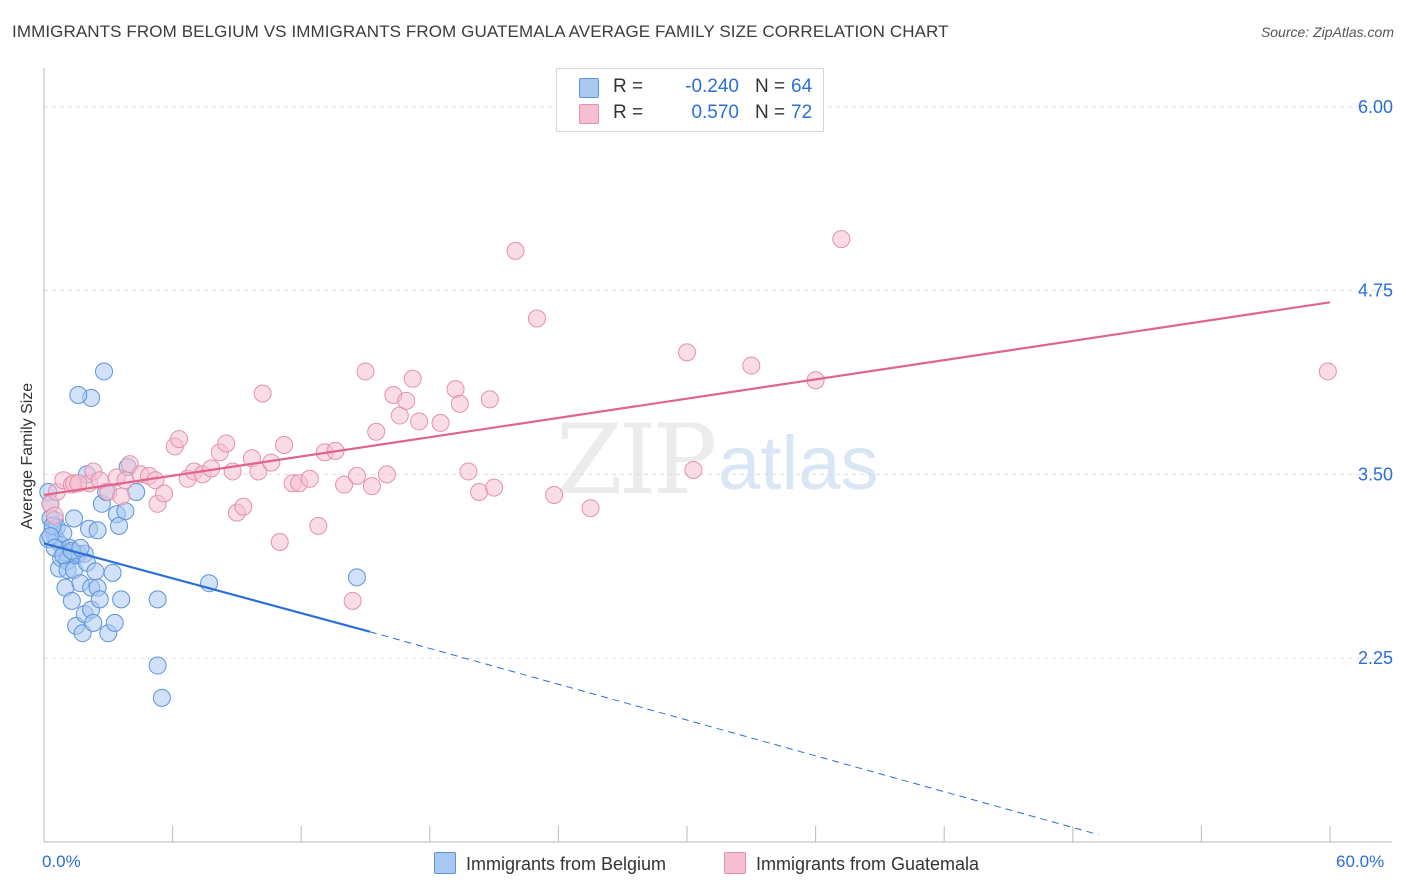 Image resolution: width=1406 pixels, height=892 pixels. What do you see at coordinates (868, 864) in the screenshot?
I see `bottom-legend-guatemala-label: Immigrants from Guatemala` at bounding box center [868, 864].